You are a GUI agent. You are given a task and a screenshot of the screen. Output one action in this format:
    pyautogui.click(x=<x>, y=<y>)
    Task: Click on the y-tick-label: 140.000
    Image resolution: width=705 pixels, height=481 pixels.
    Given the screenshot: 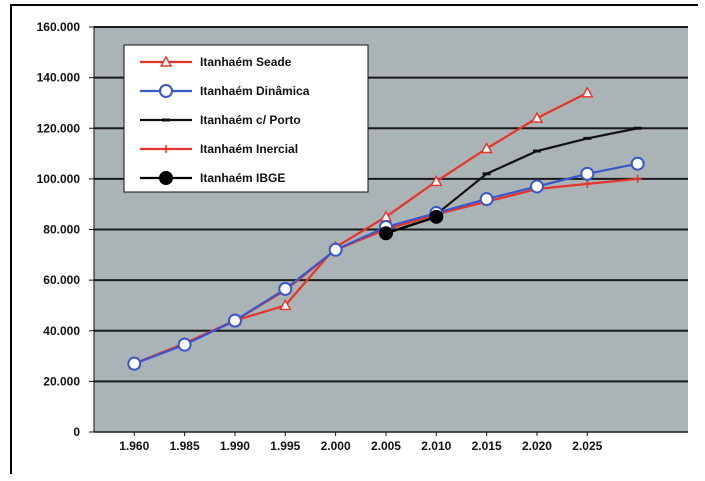 What is the action you would take?
    pyautogui.click(x=59, y=78)
    